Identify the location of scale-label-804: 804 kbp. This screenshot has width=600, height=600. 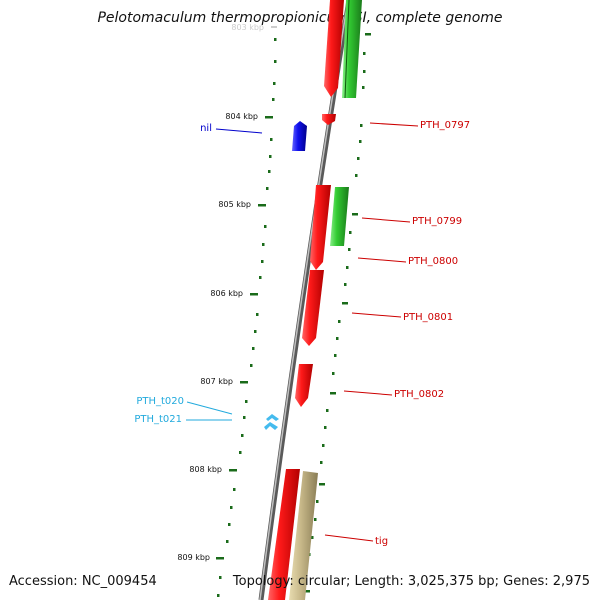
(241, 116).